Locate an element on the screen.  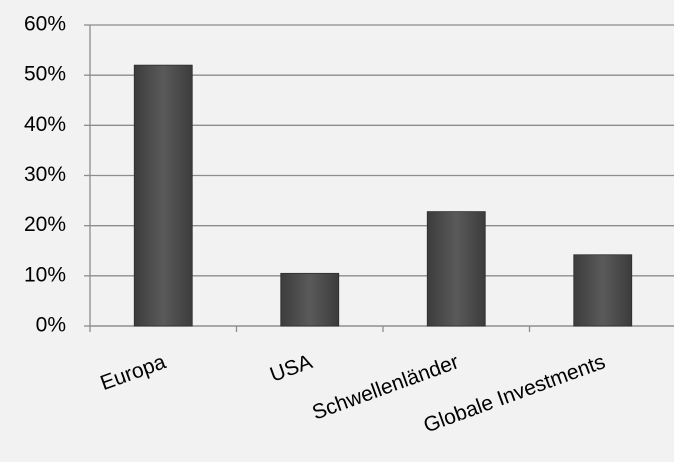
y-tick-label: 10% is located at coordinates (45, 274).